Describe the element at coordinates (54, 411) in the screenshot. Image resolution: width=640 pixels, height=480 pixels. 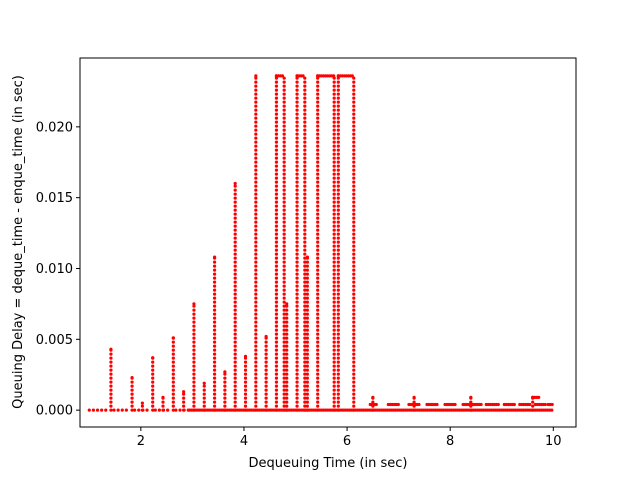
I see `y-tick-label: 0.000` at that location.